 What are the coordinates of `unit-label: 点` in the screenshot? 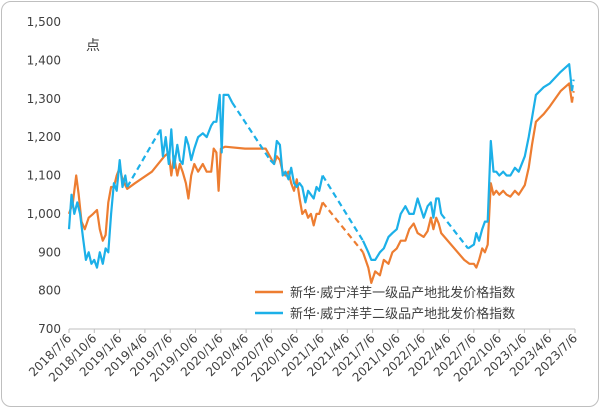 It's located at (93, 46).